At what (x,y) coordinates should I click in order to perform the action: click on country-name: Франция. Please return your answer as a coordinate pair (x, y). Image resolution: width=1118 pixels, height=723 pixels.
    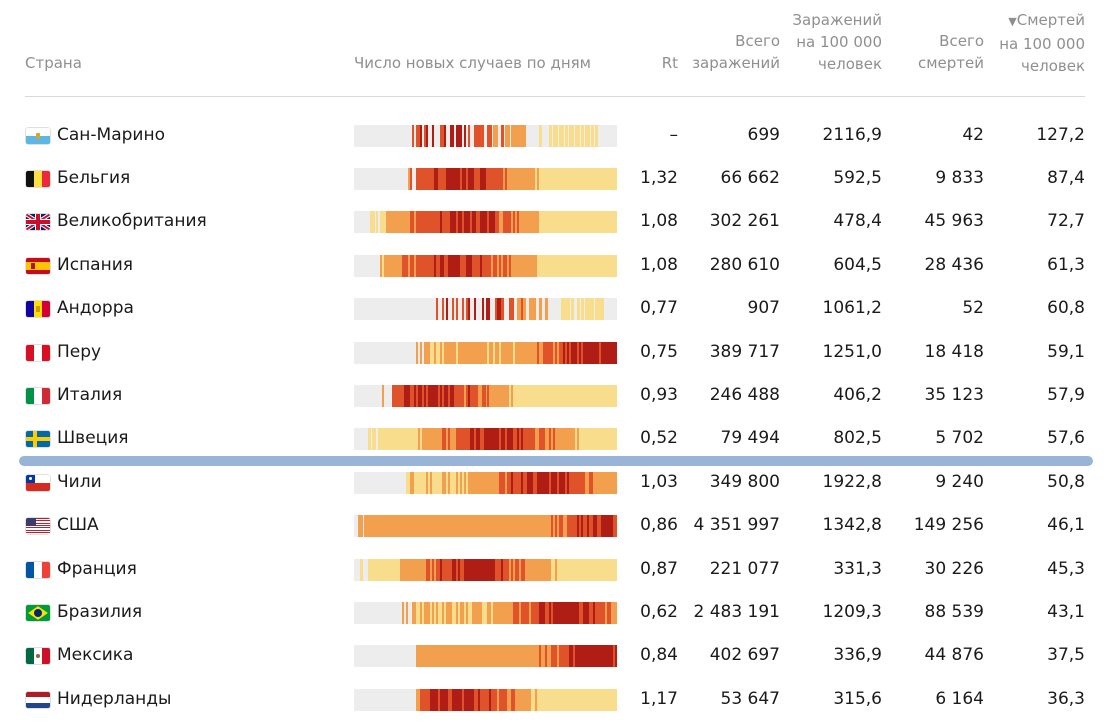
    Looking at the image, I should click on (97, 569).